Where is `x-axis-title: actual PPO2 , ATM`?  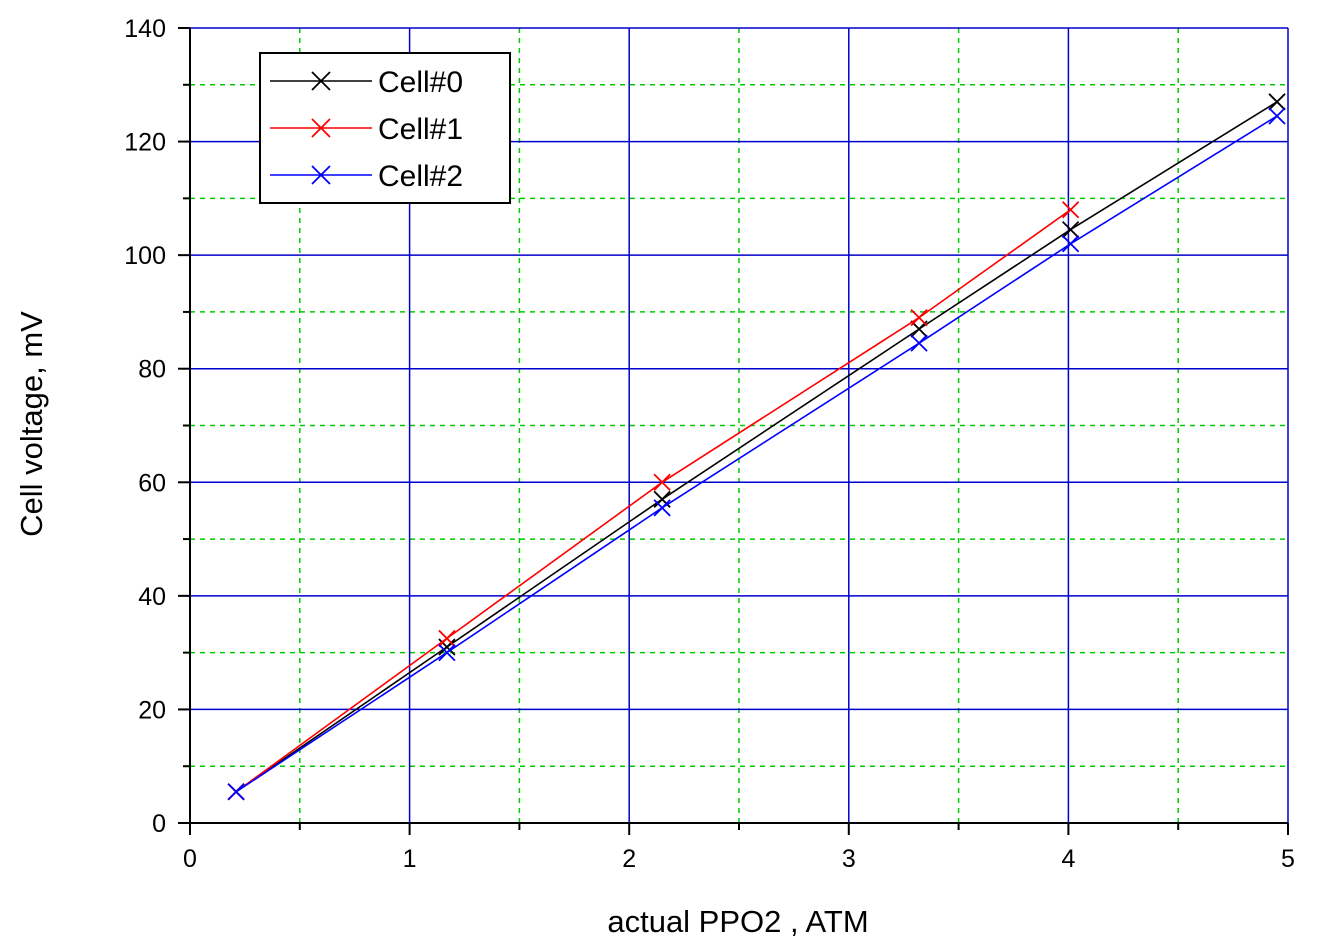
x-axis-title: actual PPO2 , ATM is located at coordinates (737, 921).